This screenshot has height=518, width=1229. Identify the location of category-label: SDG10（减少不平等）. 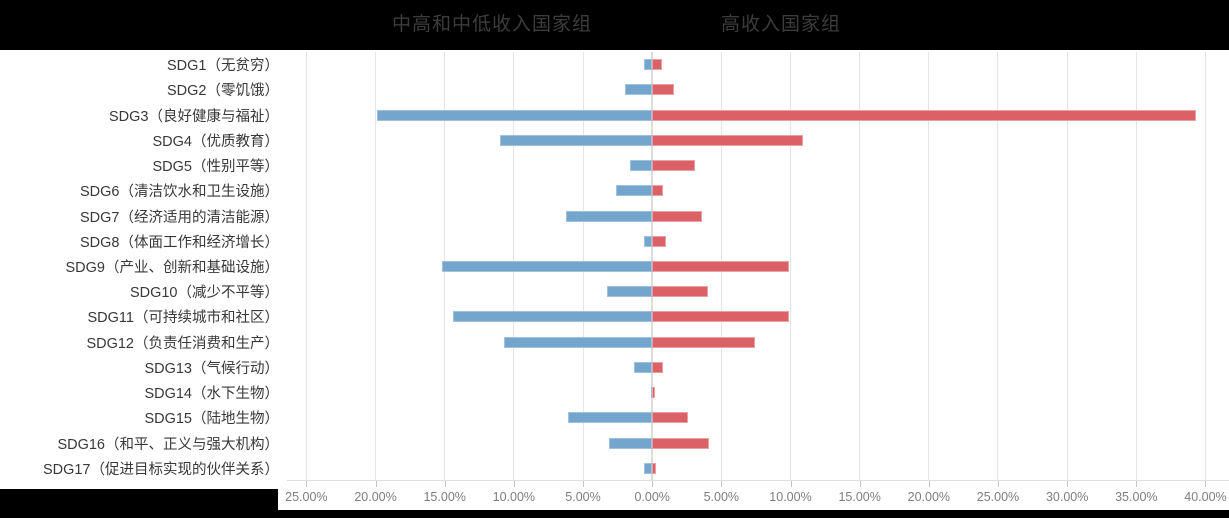
(204, 293).